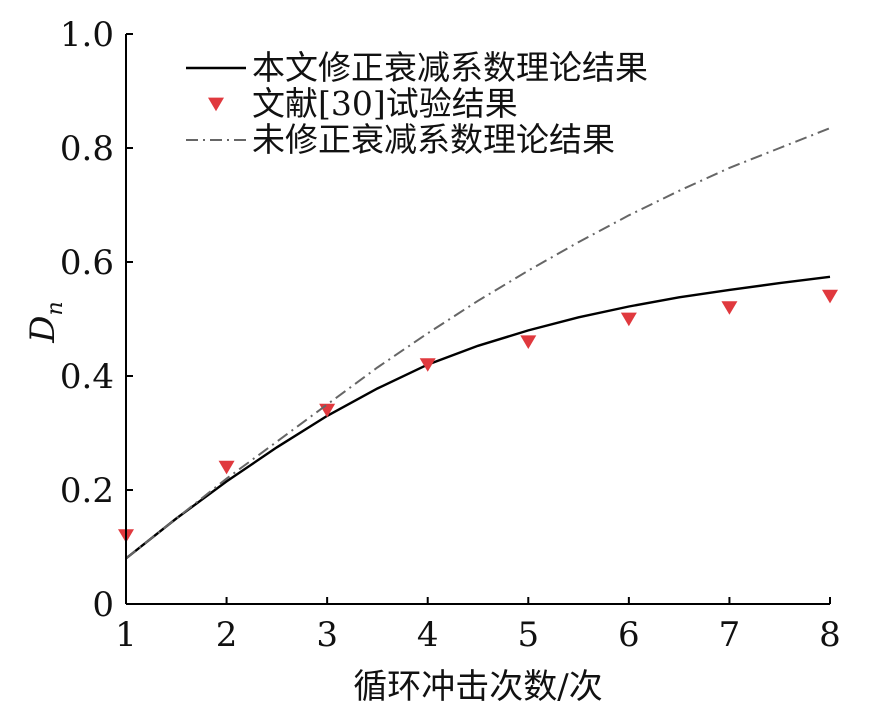  Describe the element at coordinates (87, 35) in the screenshot. I see `y-tick-label: 1.0` at that location.